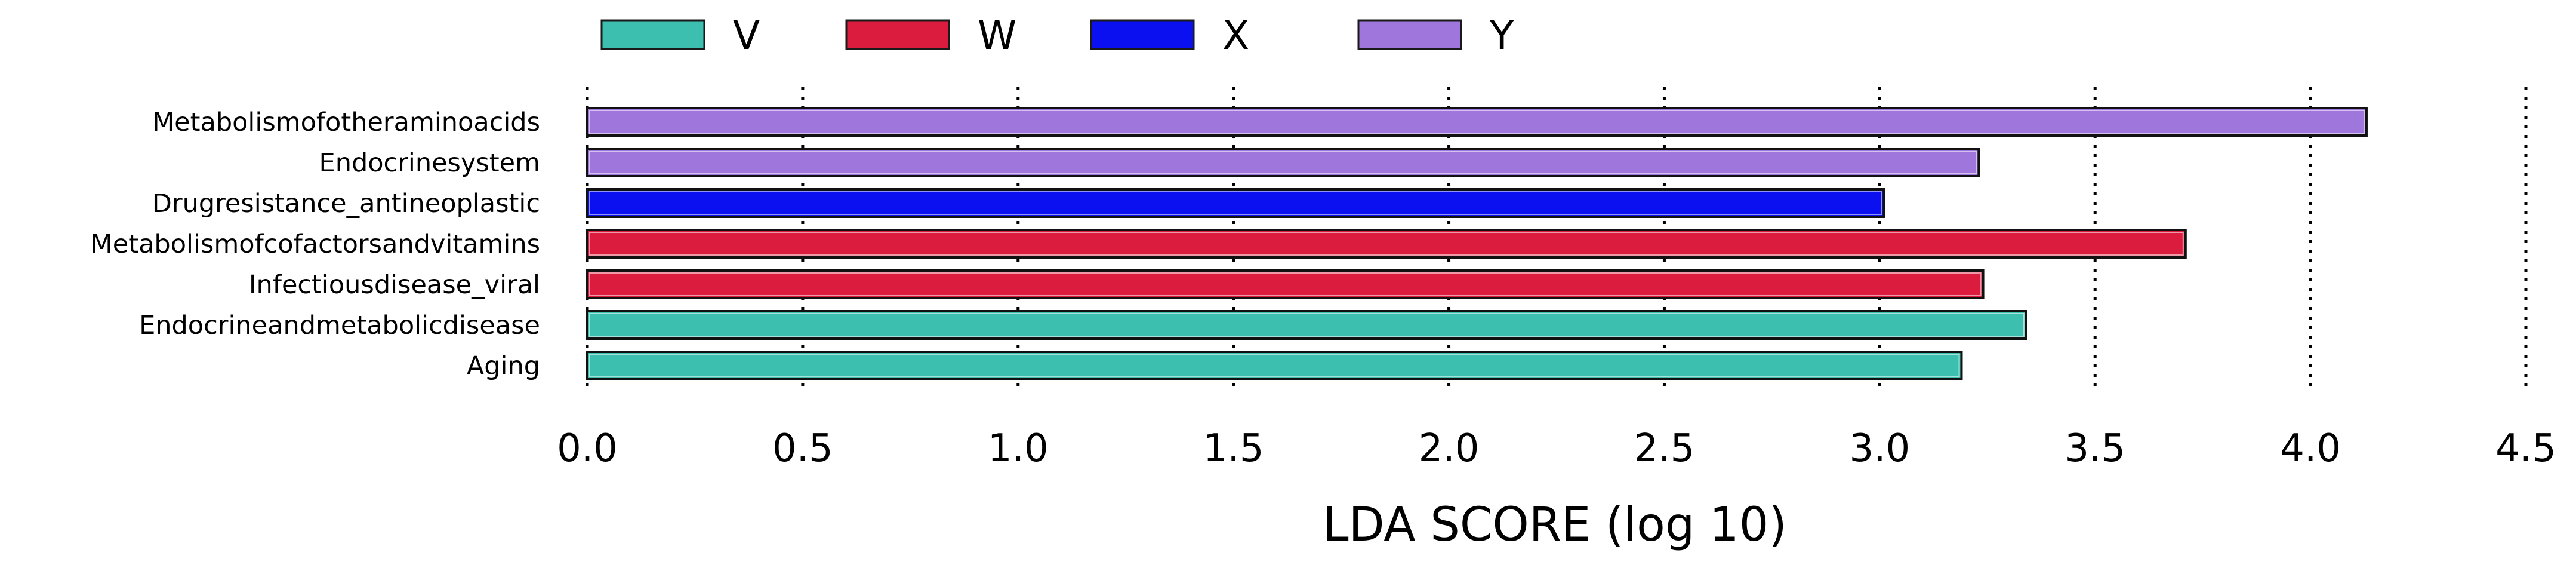 The height and width of the screenshot is (571, 2576). I want to click on legend-item-v: V, so click(680, 36).